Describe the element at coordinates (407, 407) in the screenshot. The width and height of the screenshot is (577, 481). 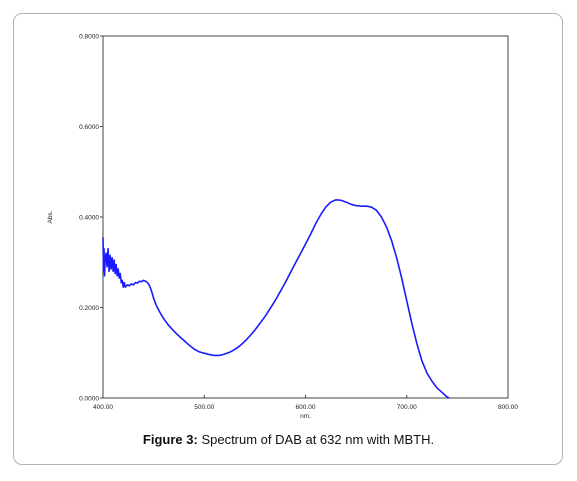
I see `x-tick-label: 700.00` at that location.